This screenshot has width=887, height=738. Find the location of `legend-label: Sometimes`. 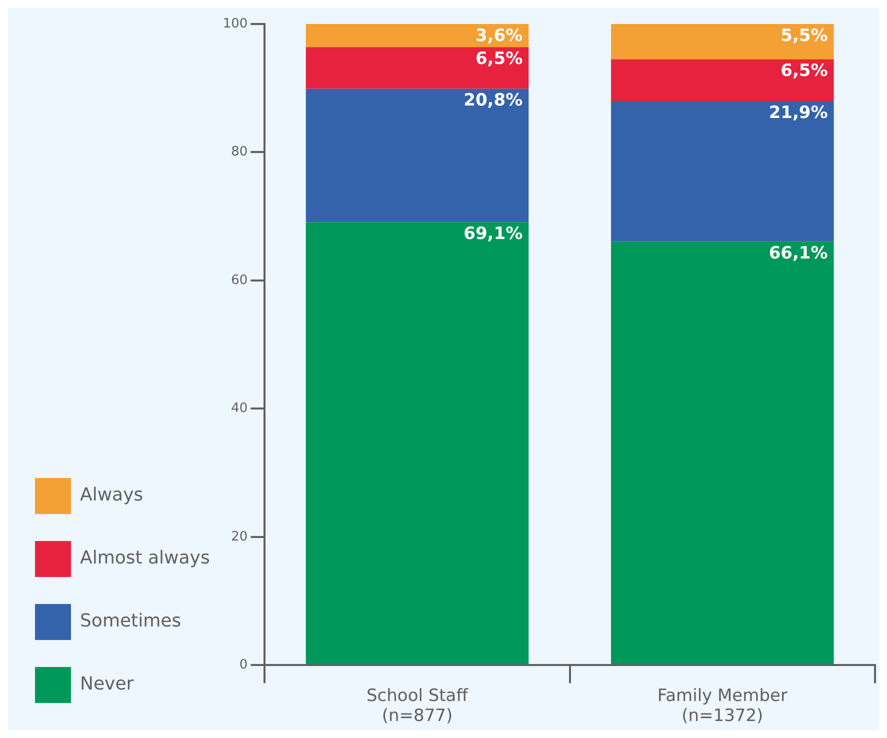

legend-label: Sometimes is located at coordinates (131, 621).